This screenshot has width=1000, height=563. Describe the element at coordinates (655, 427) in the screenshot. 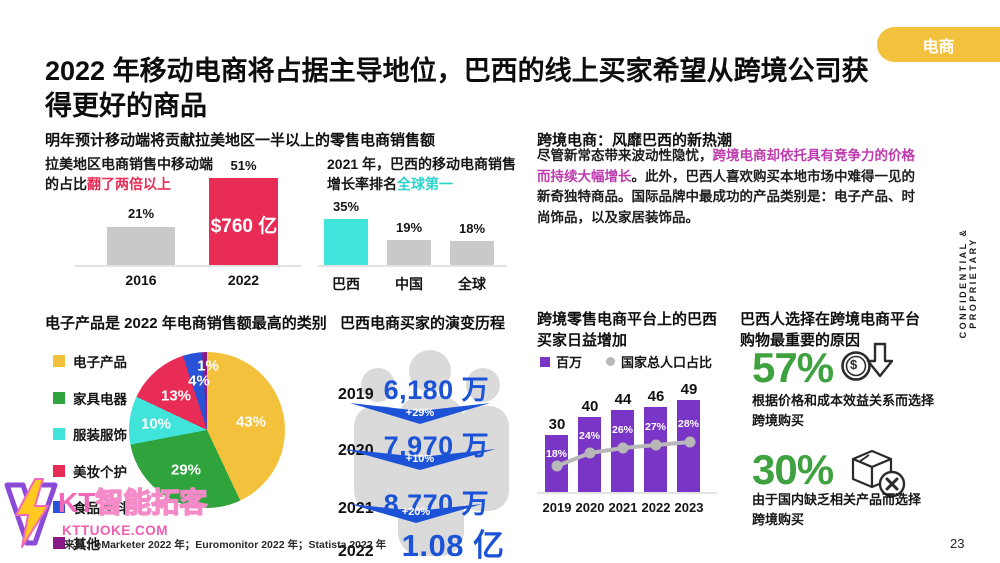

I see `pbar-pct: 27%` at that location.